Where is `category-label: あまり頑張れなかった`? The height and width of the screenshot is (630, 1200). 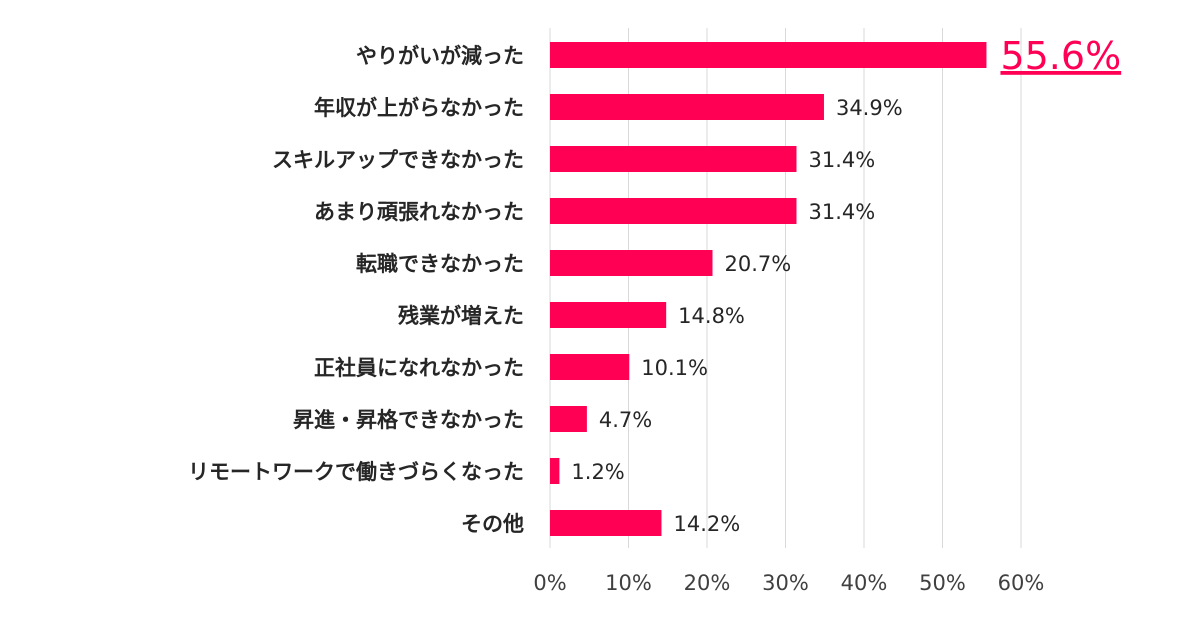 category-label: あまり頑張れなかった is located at coordinates (419, 212).